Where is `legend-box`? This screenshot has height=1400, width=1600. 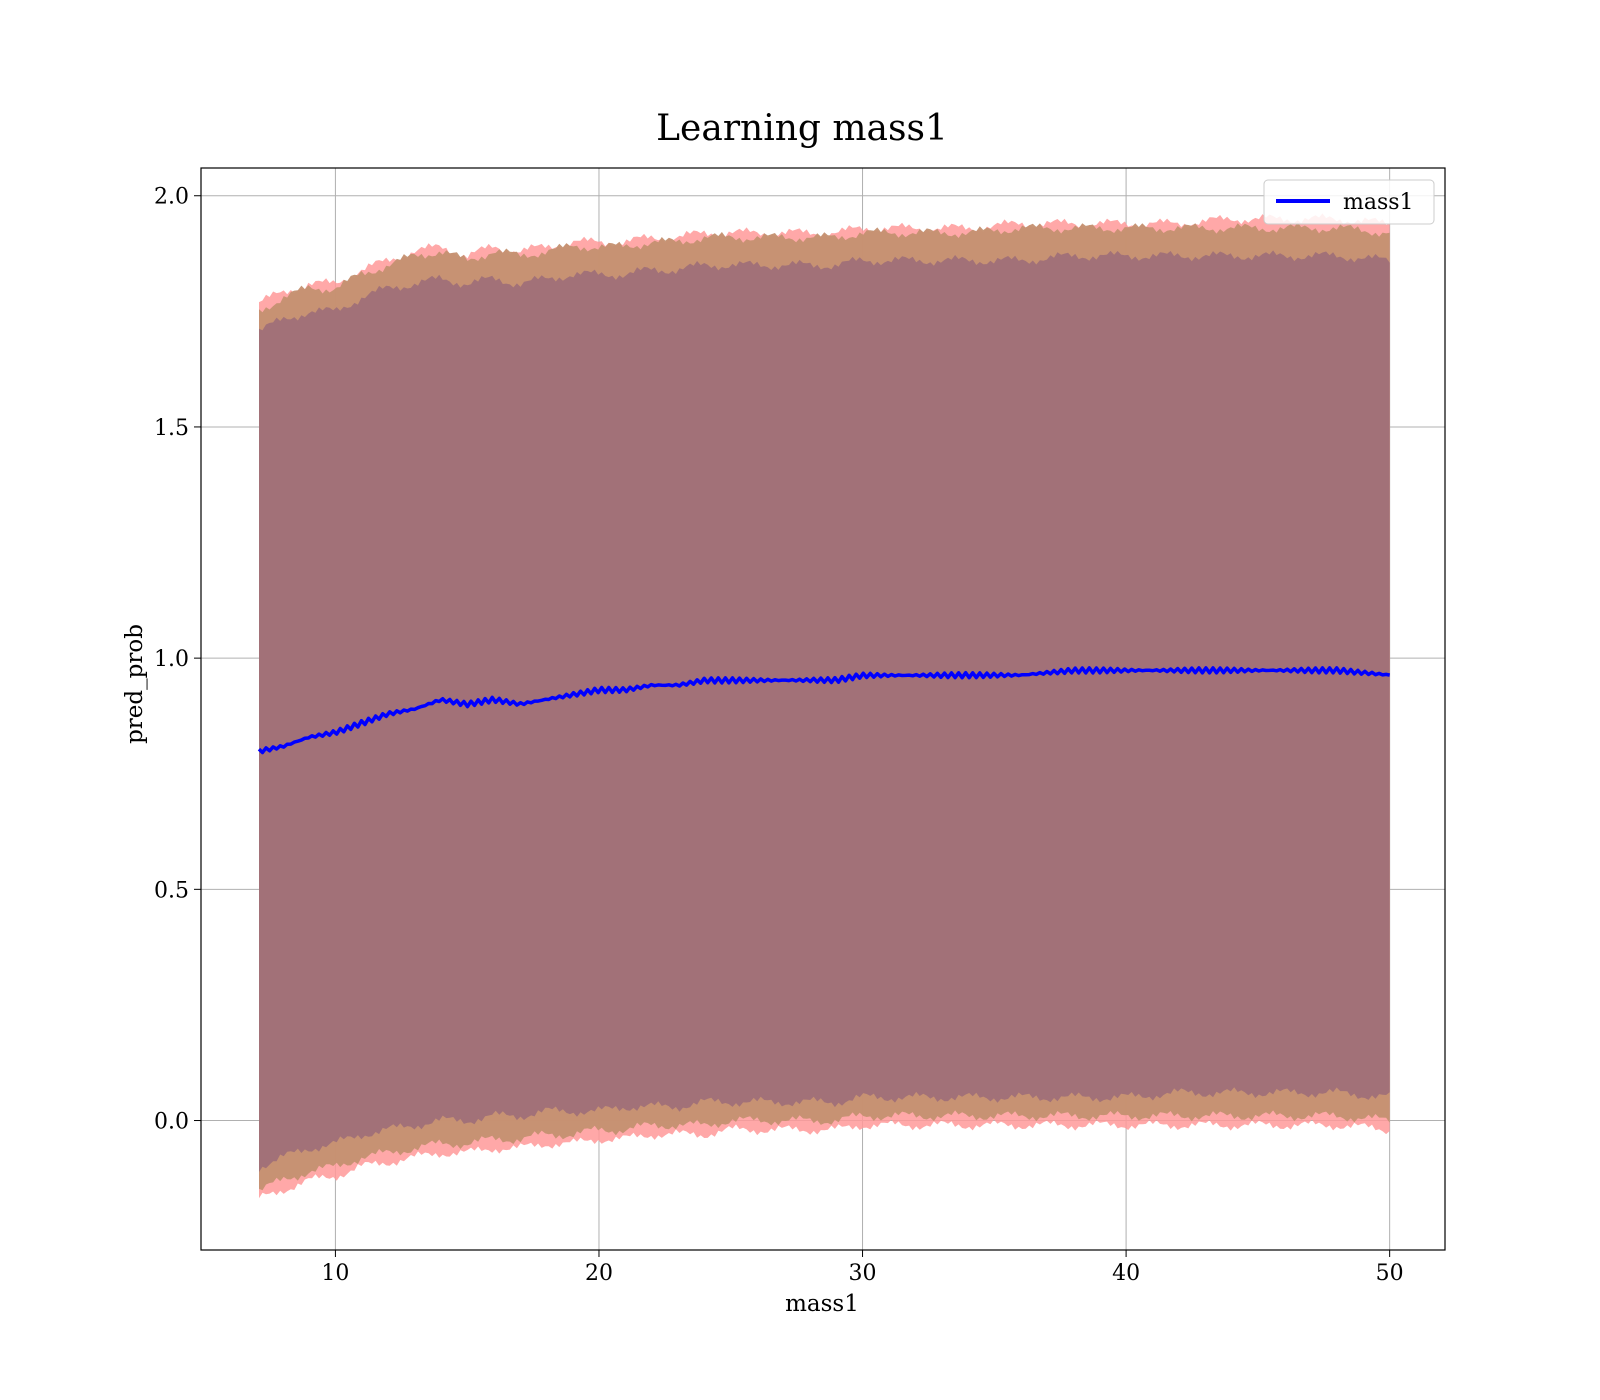
legend-box is located at coordinates (1349, 202).